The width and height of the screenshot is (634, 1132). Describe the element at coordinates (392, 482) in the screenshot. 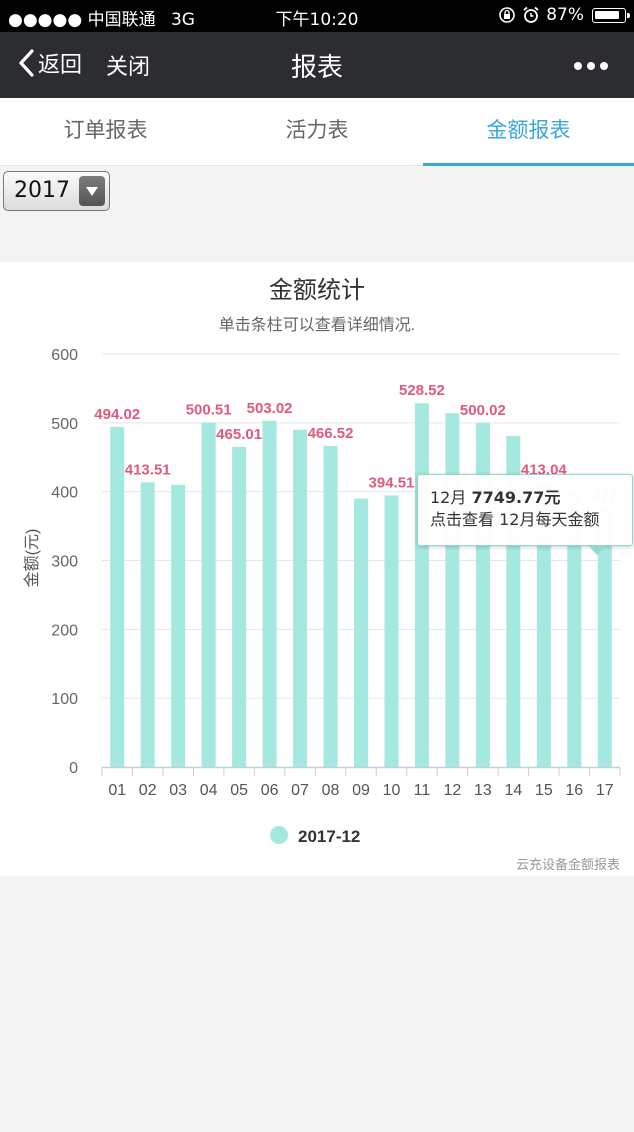

I see `data-label: 394.51` at that location.